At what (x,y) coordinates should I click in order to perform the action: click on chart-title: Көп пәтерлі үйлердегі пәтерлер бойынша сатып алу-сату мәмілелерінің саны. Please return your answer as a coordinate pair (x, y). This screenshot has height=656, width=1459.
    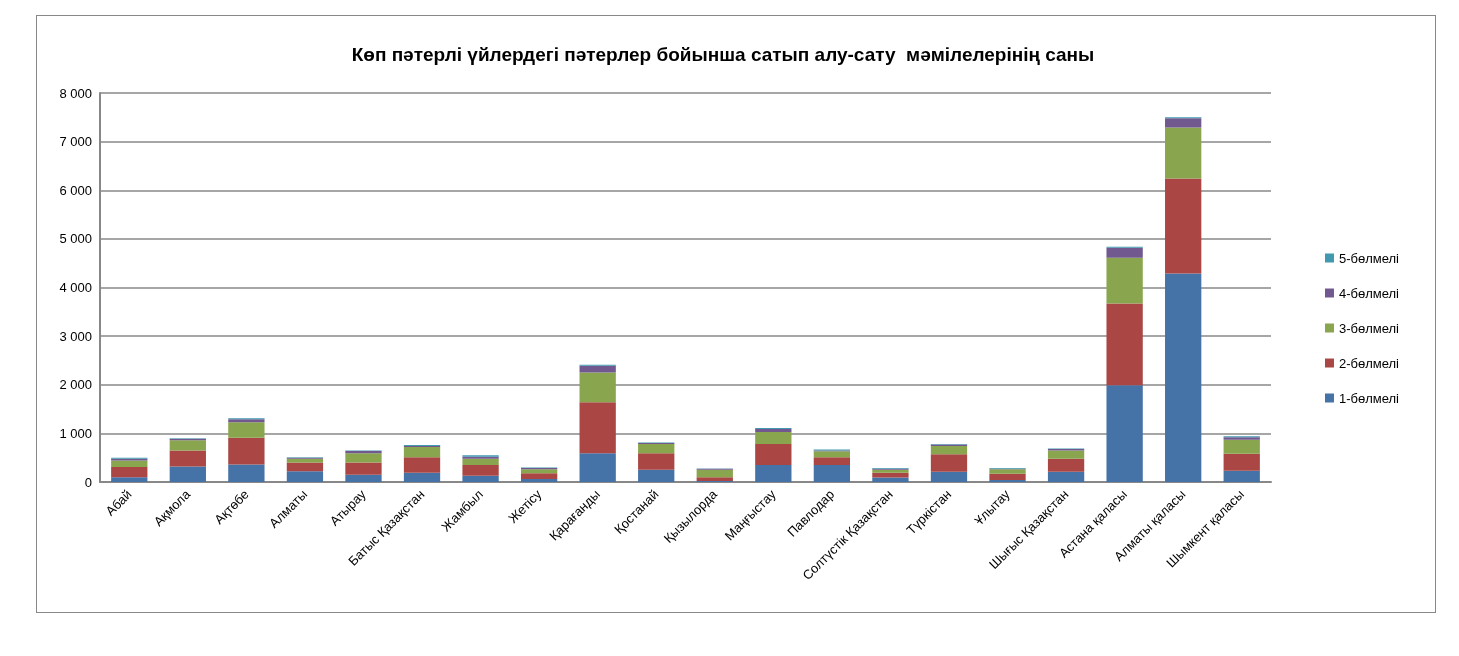
    Looking at the image, I should click on (723, 54).